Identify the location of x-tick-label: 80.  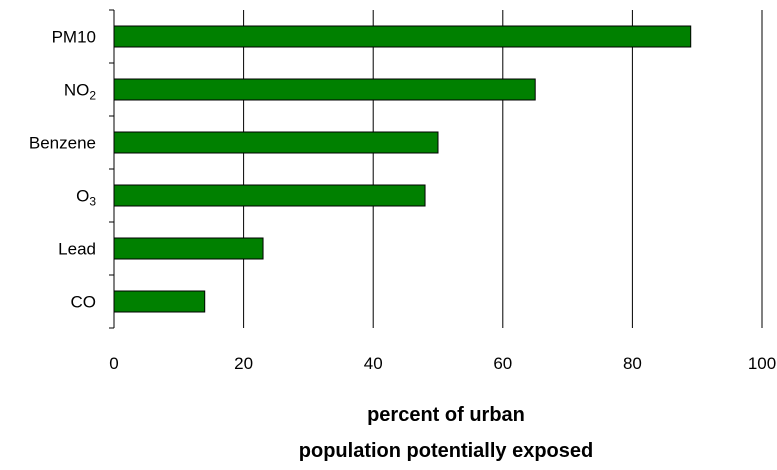
(632, 363).